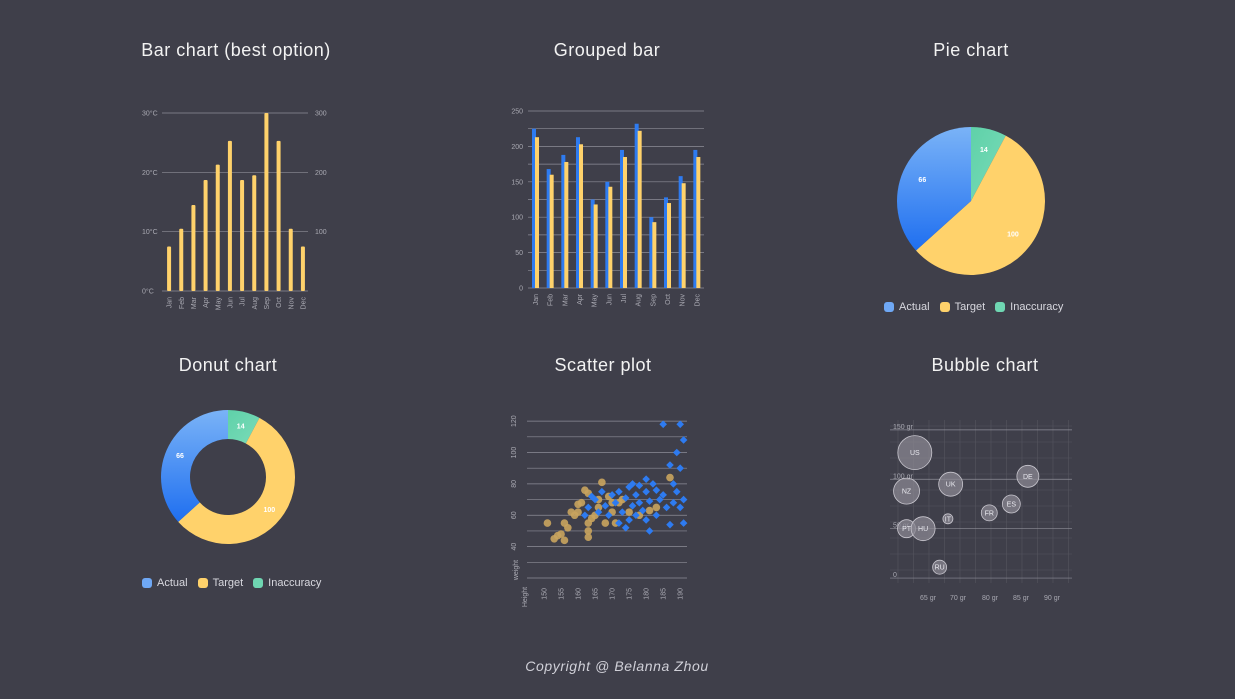 The height and width of the screenshot is (699, 1235). What do you see at coordinates (990, 598) in the screenshot?
I see `x-tick-label: 80 gr` at bounding box center [990, 598].